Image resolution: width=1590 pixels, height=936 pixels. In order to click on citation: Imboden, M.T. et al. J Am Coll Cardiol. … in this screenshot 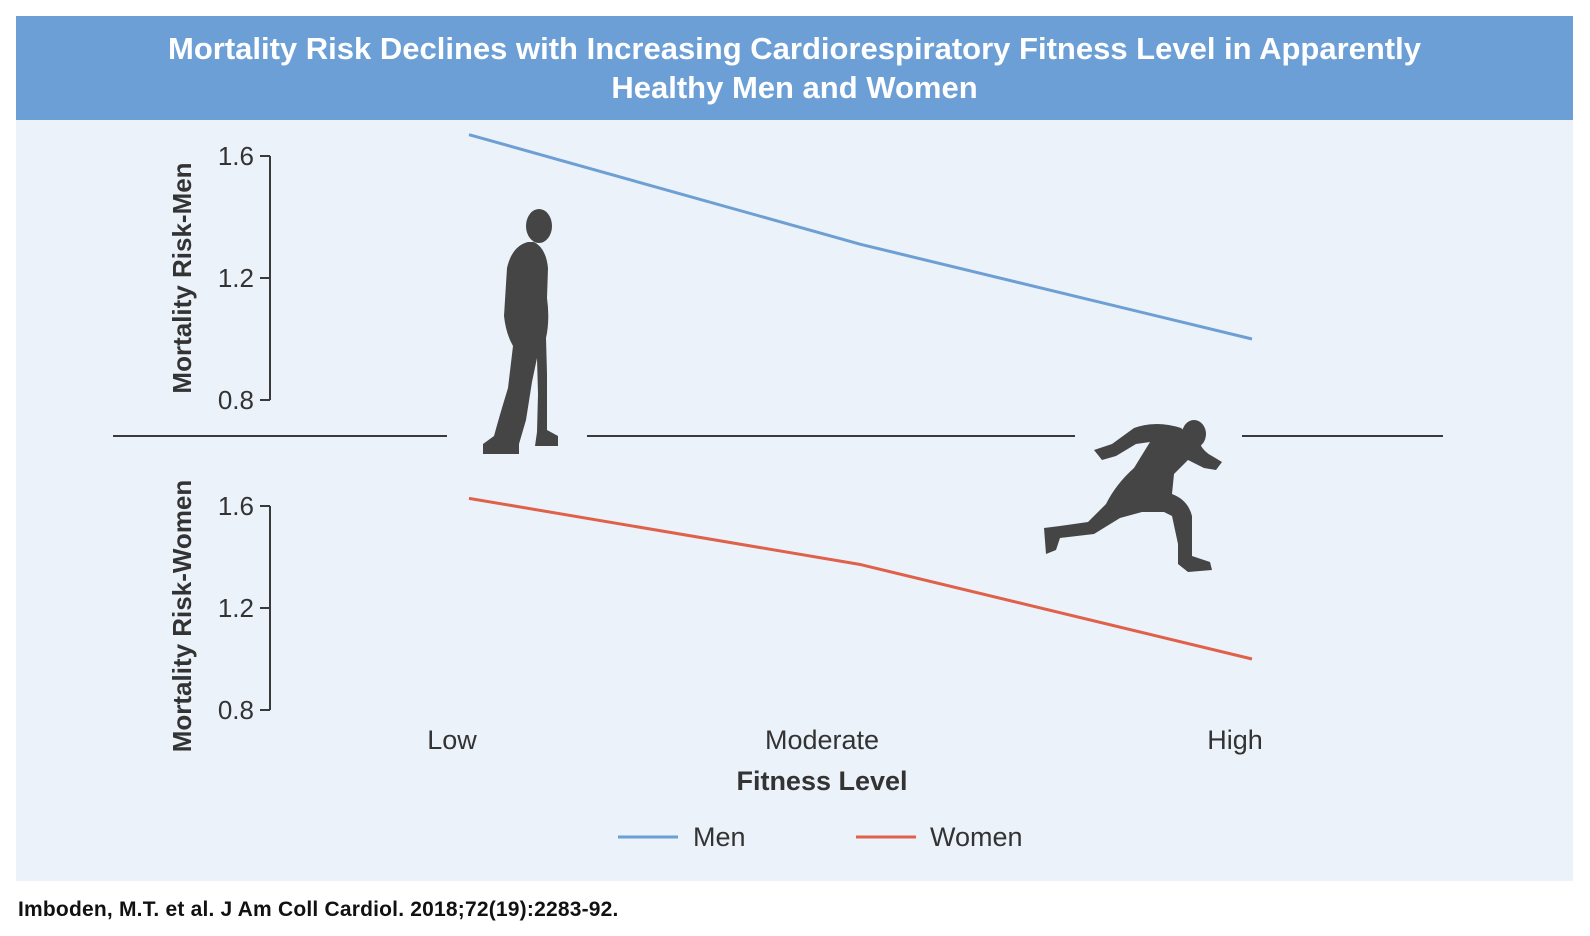, I will do `click(318, 909)`.